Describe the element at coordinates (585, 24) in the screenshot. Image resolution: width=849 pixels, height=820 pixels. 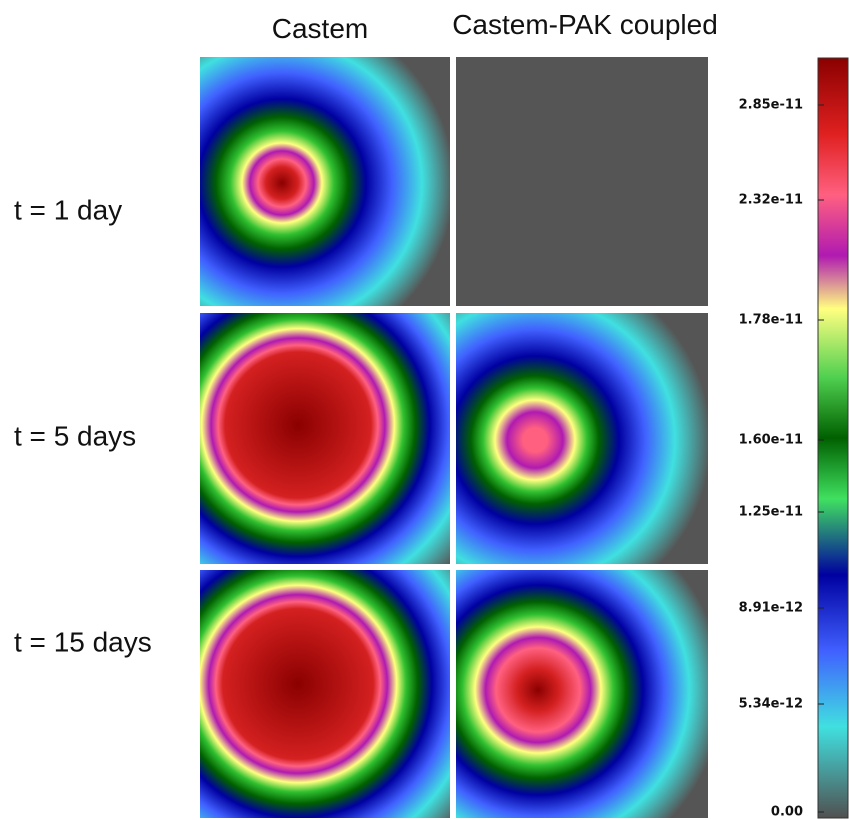
I see `column-header: Castem-PAK coupled` at that location.